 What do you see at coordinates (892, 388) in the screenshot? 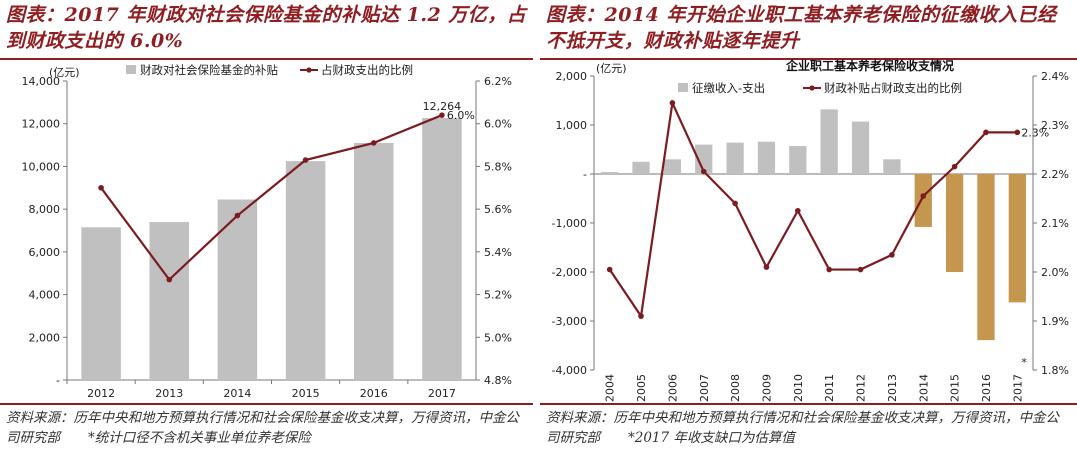
I see `right-x-tick-label: 2013` at bounding box center [892, 388].